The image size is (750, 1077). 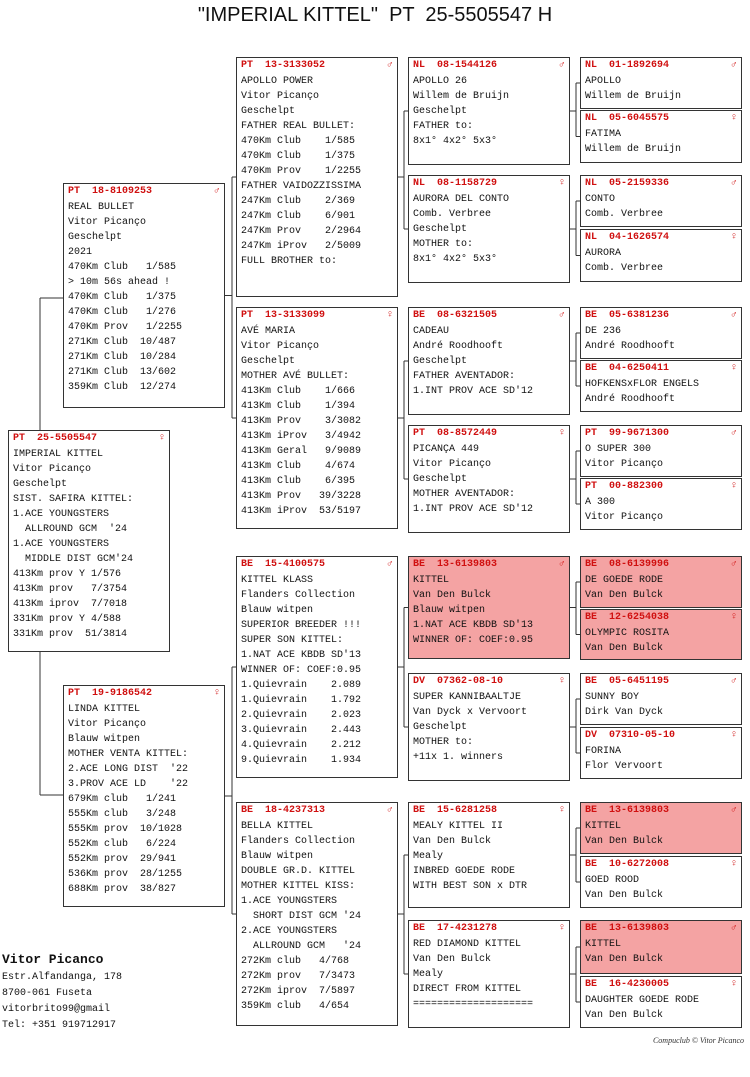 What do you see at coordinates (661, 699) in the screenshot?
I see `pedigree-box: BE 05-6451195 ♂ SUNNY BOY Dirk Van Dyck` at bounding box center [661, 699].